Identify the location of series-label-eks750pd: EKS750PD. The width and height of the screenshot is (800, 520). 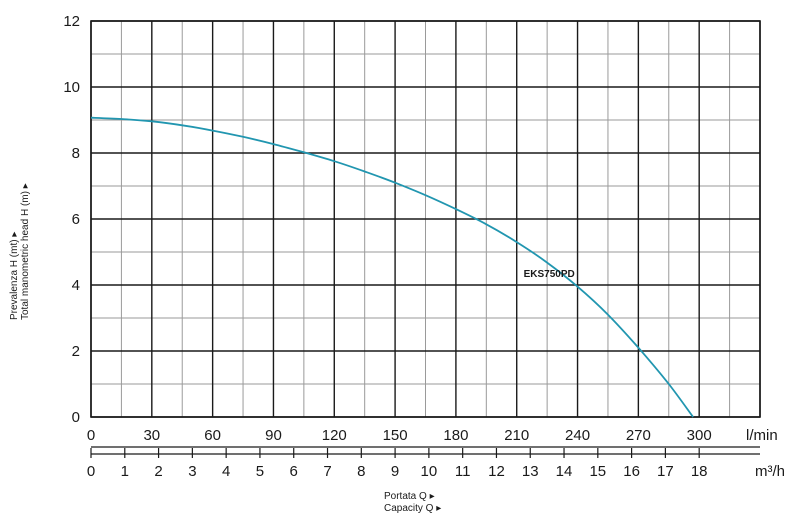
(549, 274).